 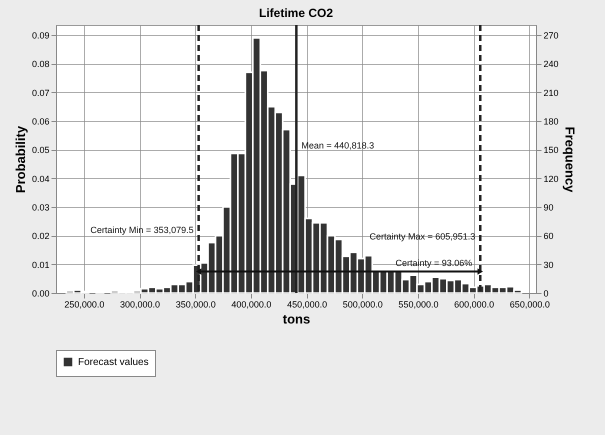 I want to click on y2-tick-label: 240, so click(x=551, y=64).